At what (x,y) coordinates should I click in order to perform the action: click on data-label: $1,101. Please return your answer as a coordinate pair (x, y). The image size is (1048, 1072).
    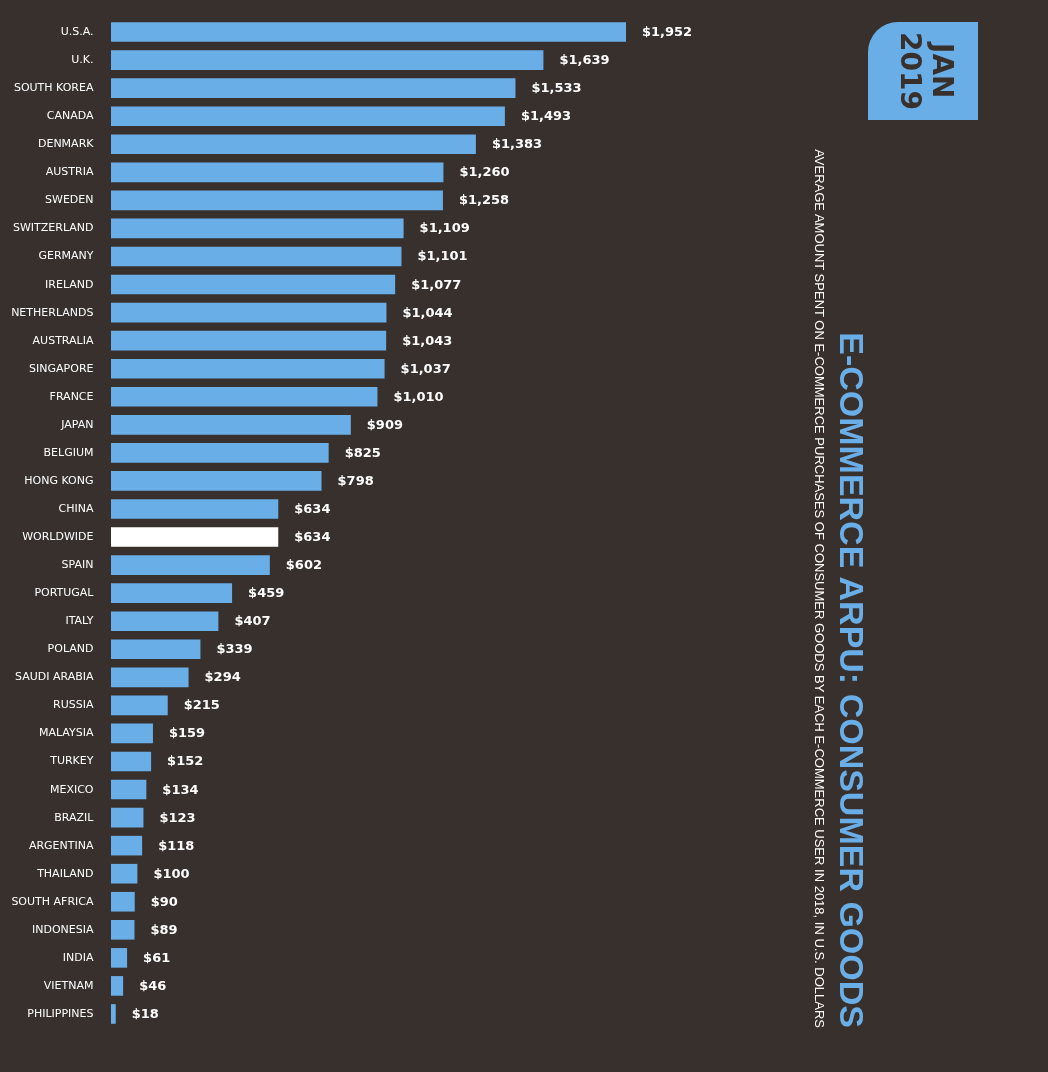
    Looking at the image, I should click on (442, 256).